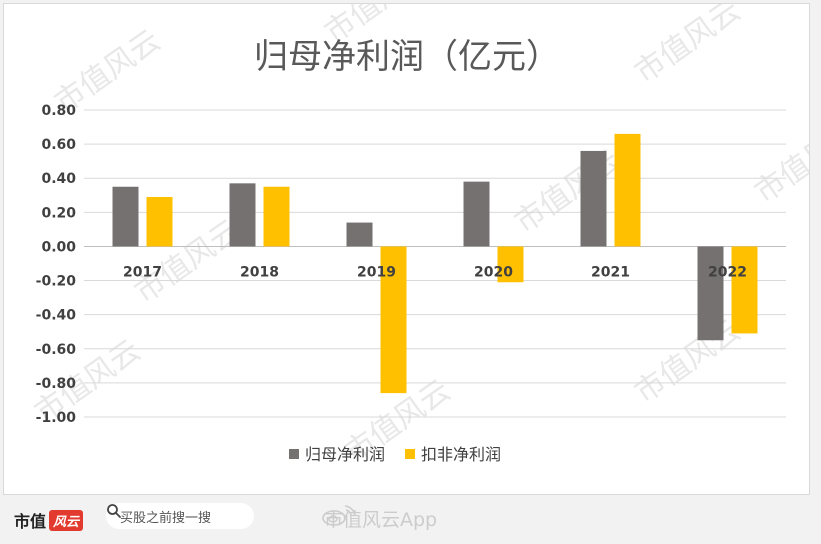 The width and height of the screenshot is (821, 544). Describe the element at coordinates (58, 179) in the screenshot. I see `y-tick-label: 0.40` at that location.